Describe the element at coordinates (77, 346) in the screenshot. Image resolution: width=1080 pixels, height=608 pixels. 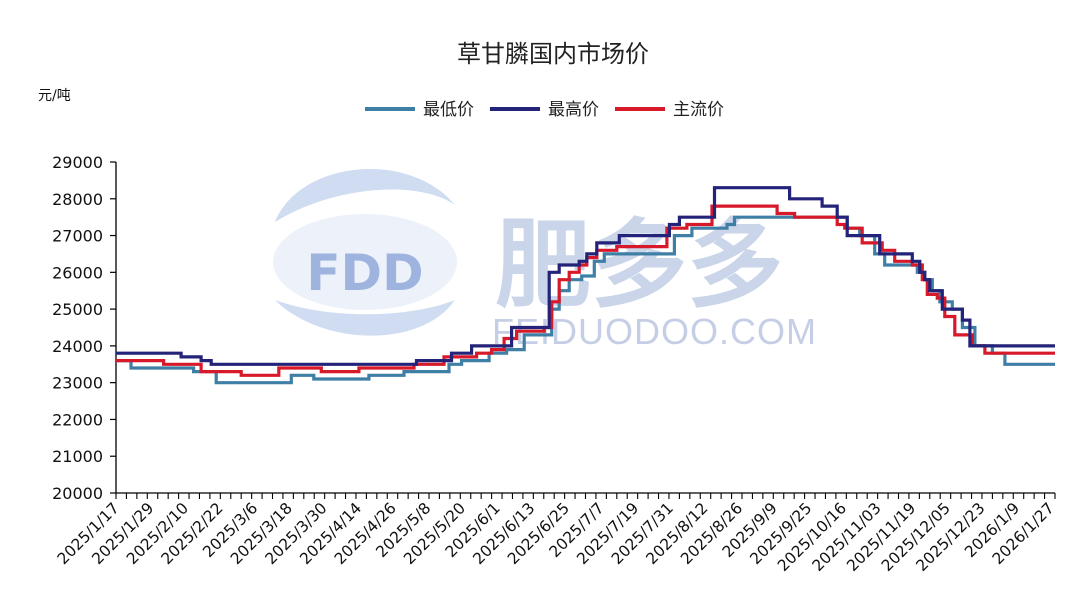
I see `y-tick-label: 24000` at that location.